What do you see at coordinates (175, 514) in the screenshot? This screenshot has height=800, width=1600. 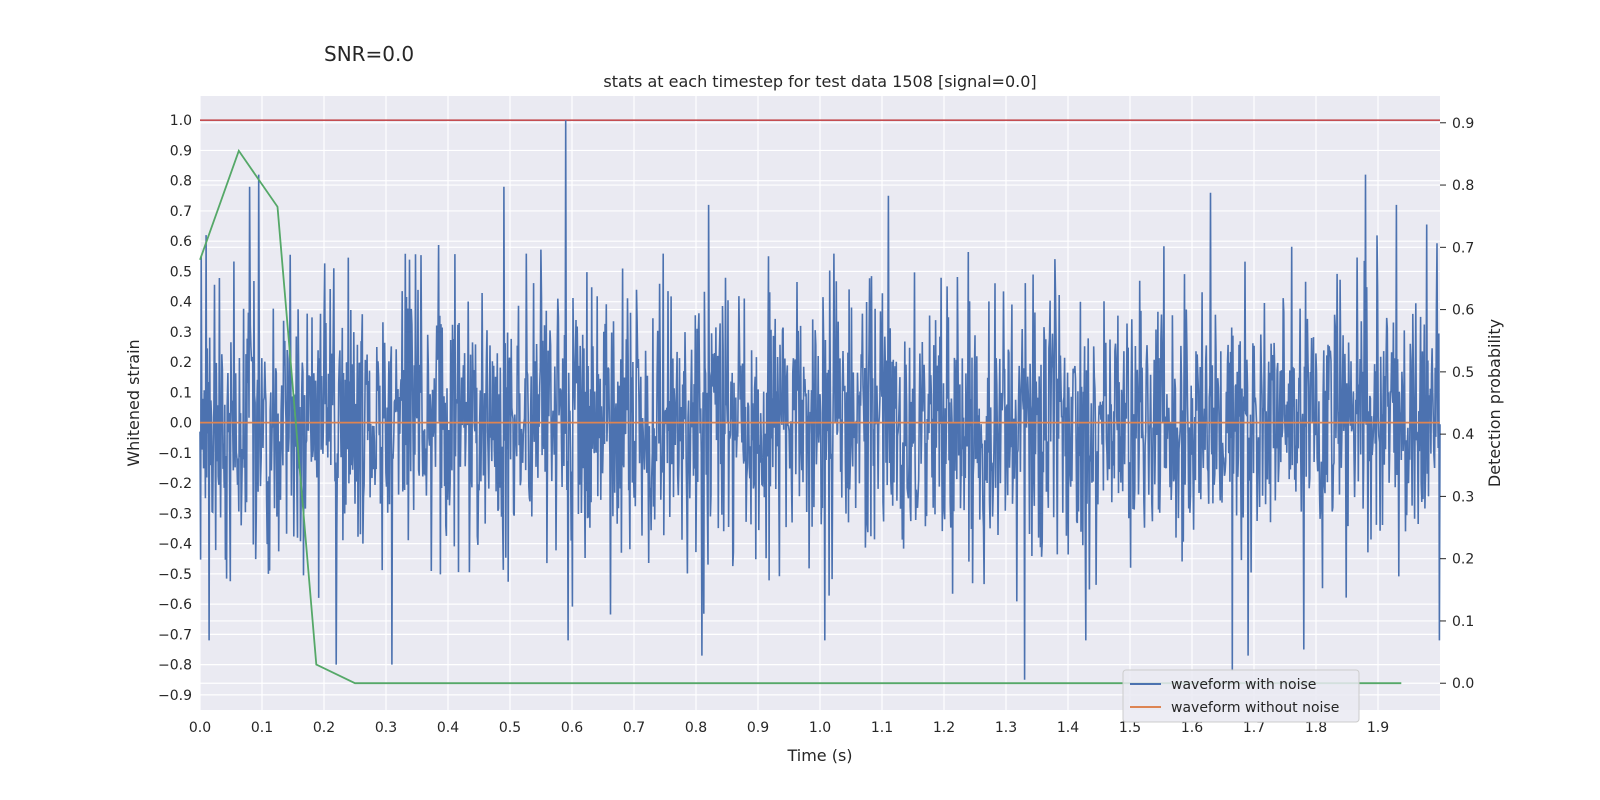 I see `y-tick-label: −0.3` at bounding box center [175, 514].